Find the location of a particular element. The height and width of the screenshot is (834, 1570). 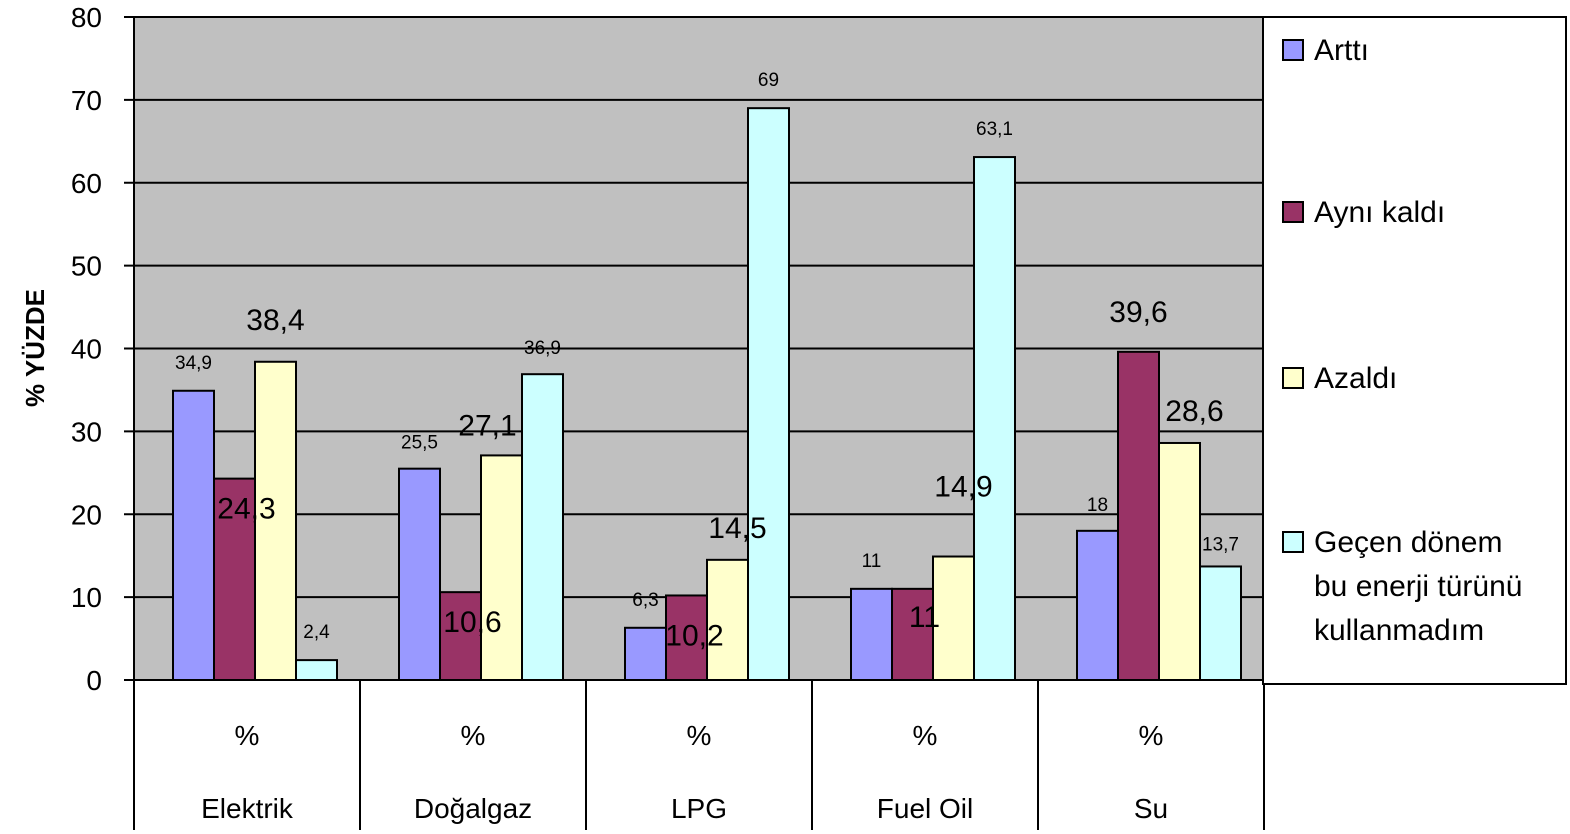

y-tick-label: 60 is located at coordinates (86, 183).